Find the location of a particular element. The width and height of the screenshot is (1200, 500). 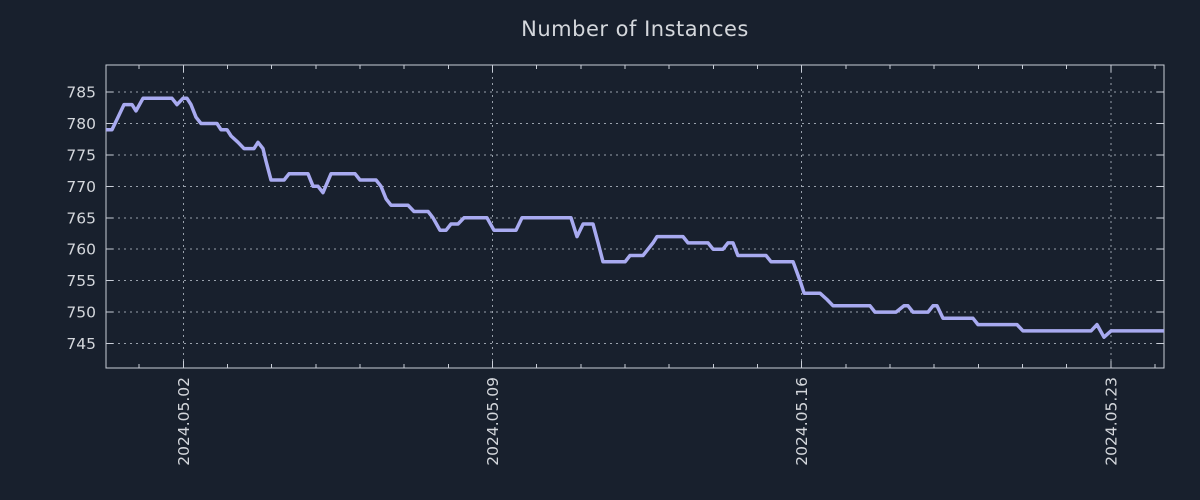

y-tick-label: 780 is located at coordinates (81, 124).